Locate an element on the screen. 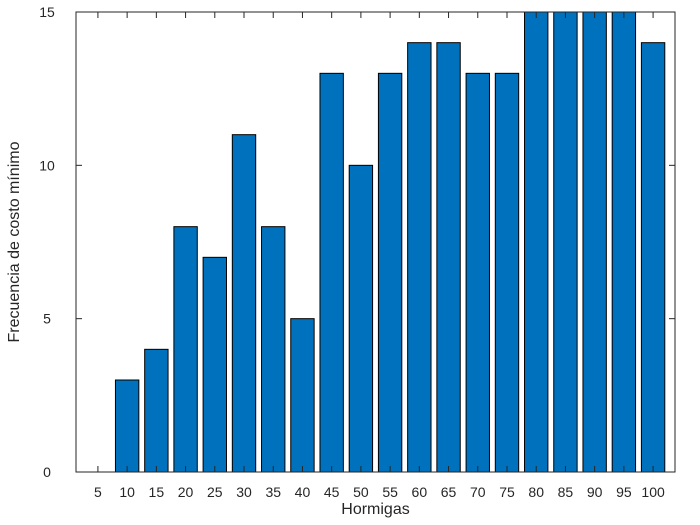  y-tick-label-0: 0 is located at coordinates (47, 472).